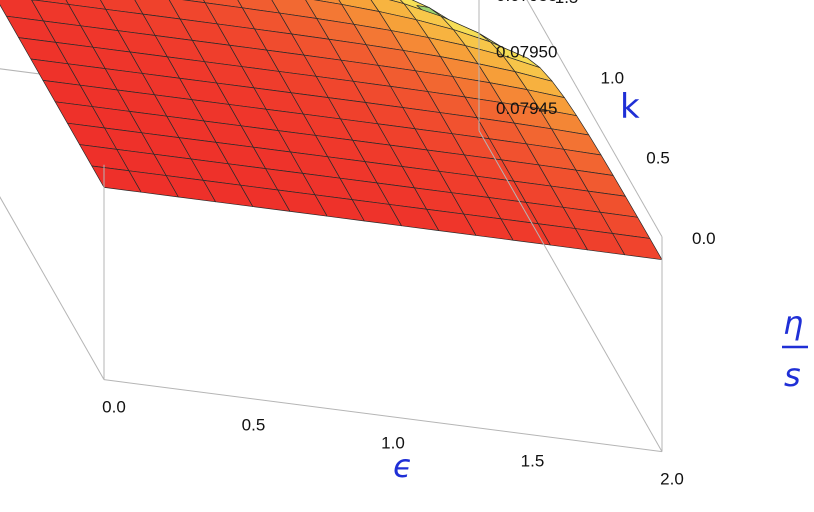  I want to click on epsilon-axis-label: ϵ, so click(403, 466).